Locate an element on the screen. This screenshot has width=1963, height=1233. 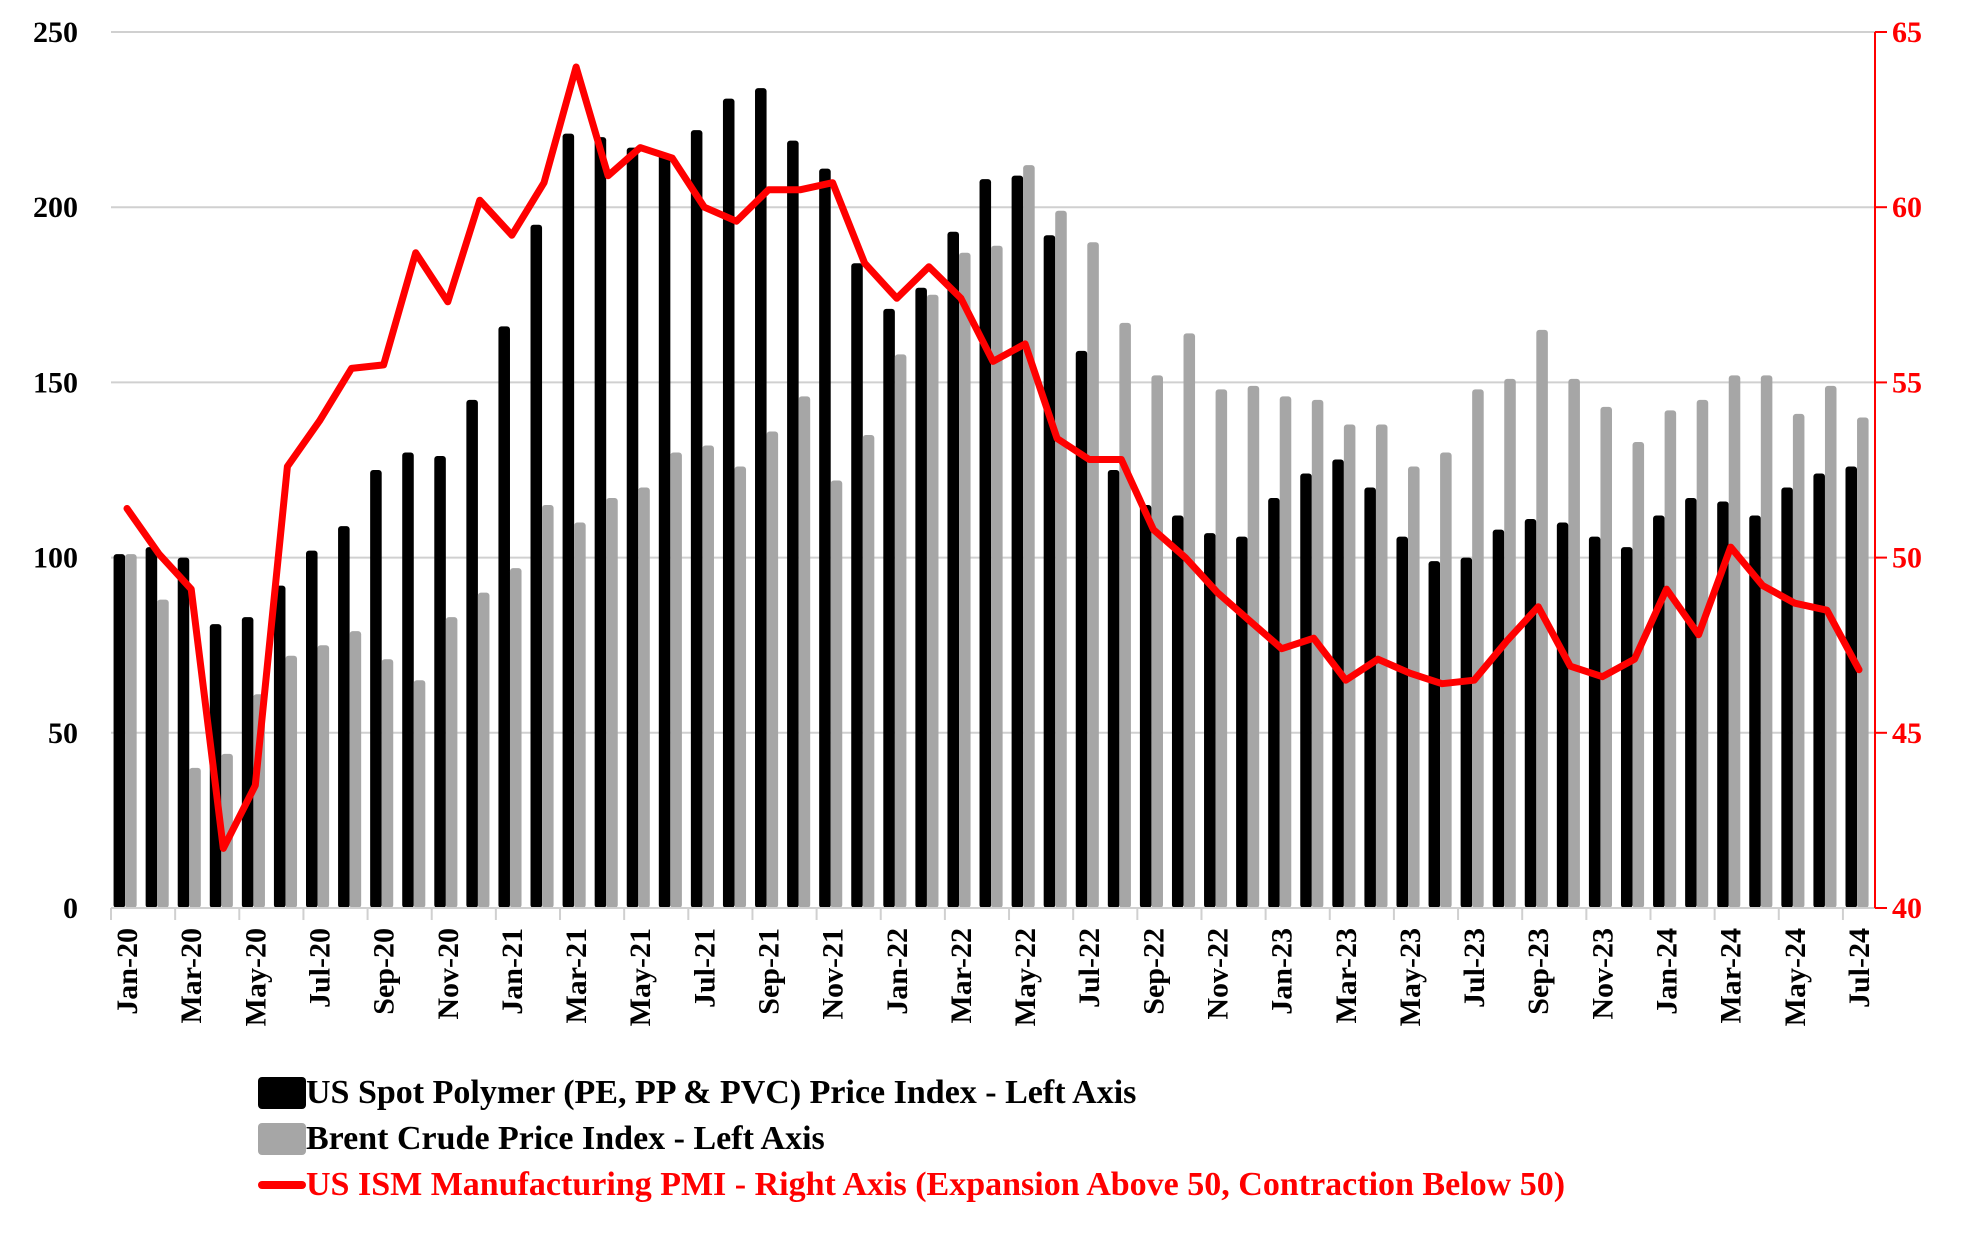
x-axis-tick-label: Sep-22 is located at coordinates (1153, 971).